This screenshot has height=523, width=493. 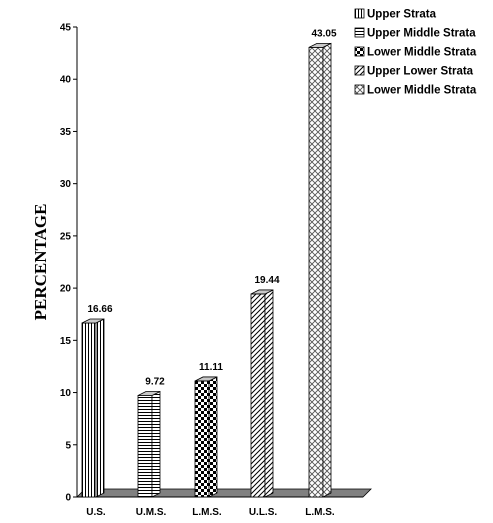 I want to click on y-tick-label: 5, so click(x=68, y=445).